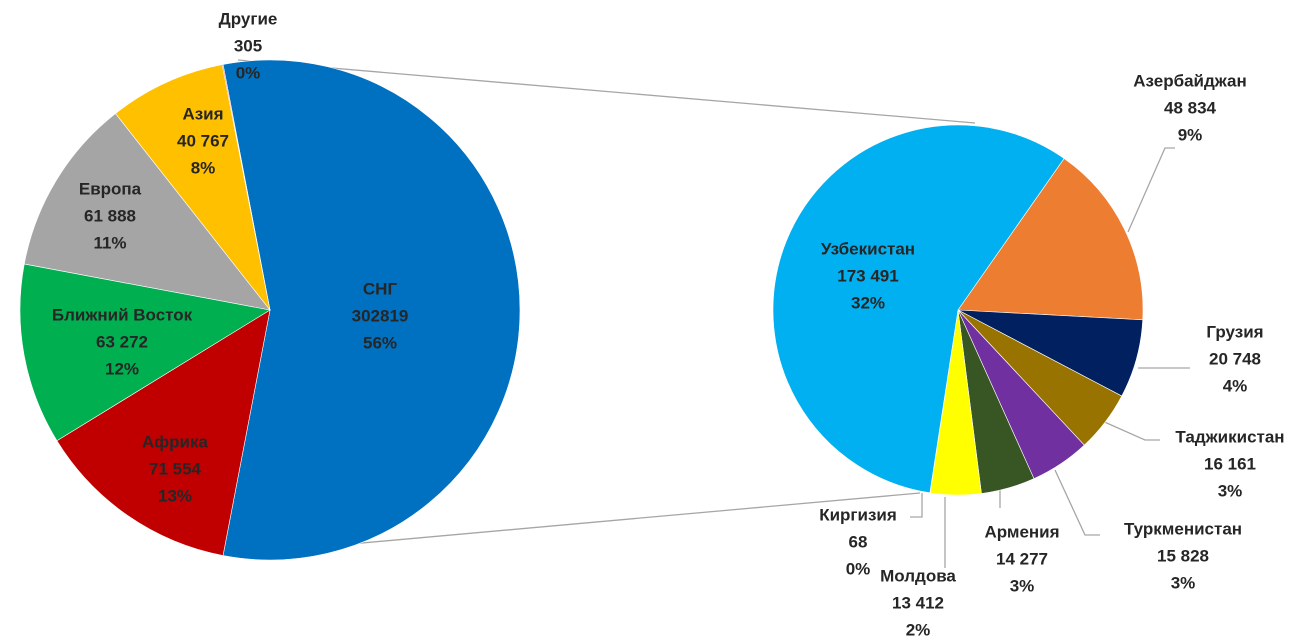 This screenshot has width=1303, height=642. Describe the element at coordinates (175, 468) in the screenshot. I see `value-label: 71 554` at that location.